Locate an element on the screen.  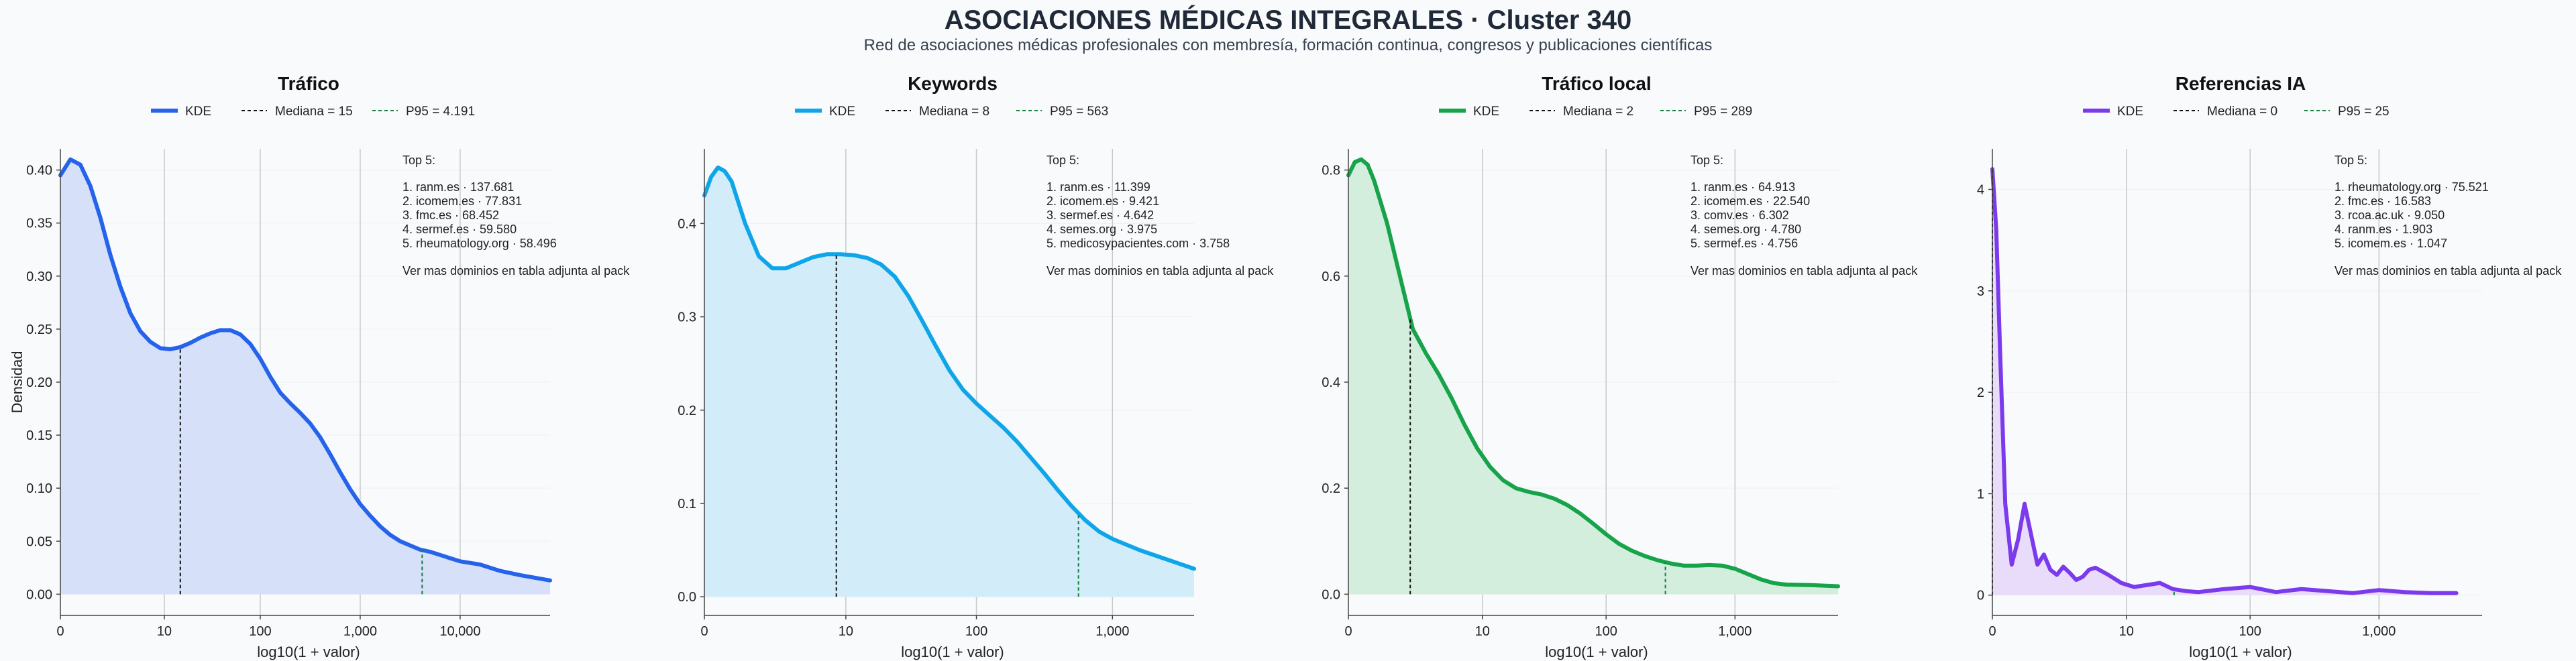
annotation-line: 4. ranm.es · 1.903 is located at coordinates (2383, 230).